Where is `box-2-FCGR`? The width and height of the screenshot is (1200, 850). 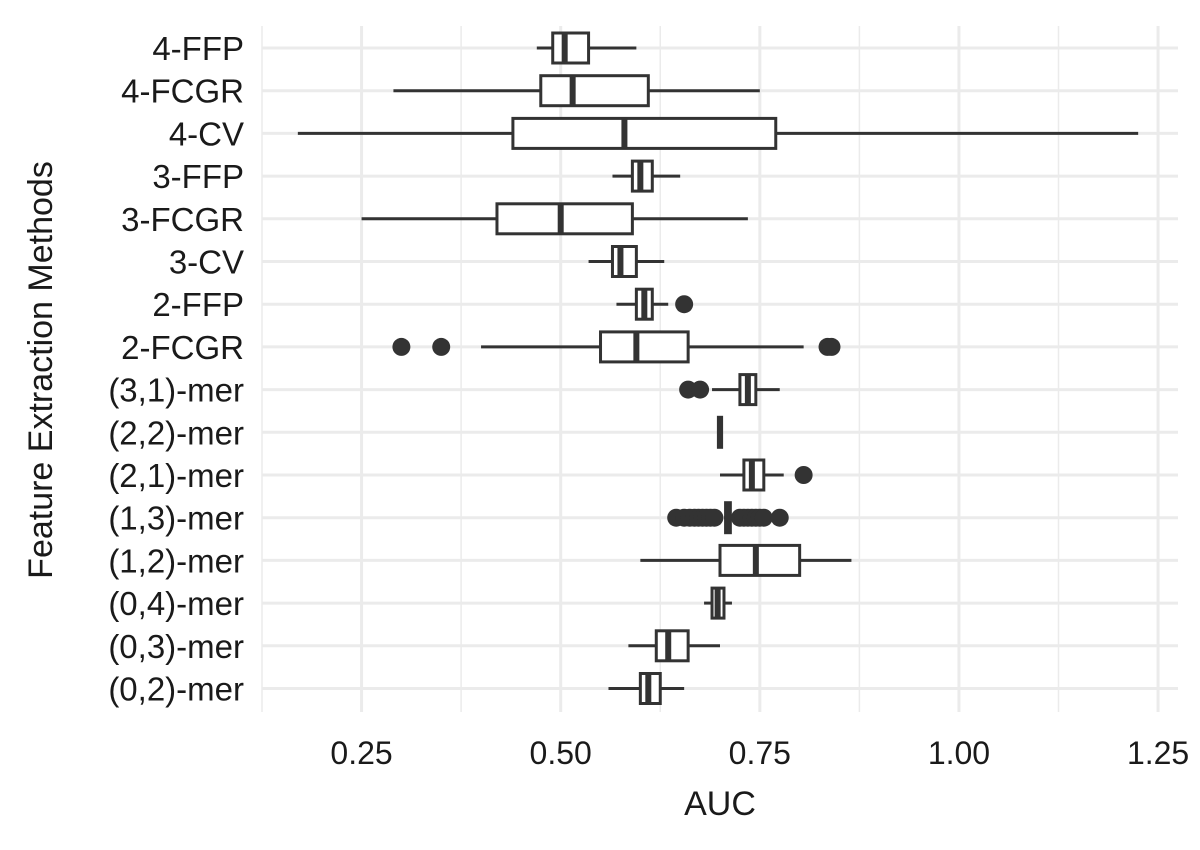
box-2-FCGR is located at coordinates (616, 347).